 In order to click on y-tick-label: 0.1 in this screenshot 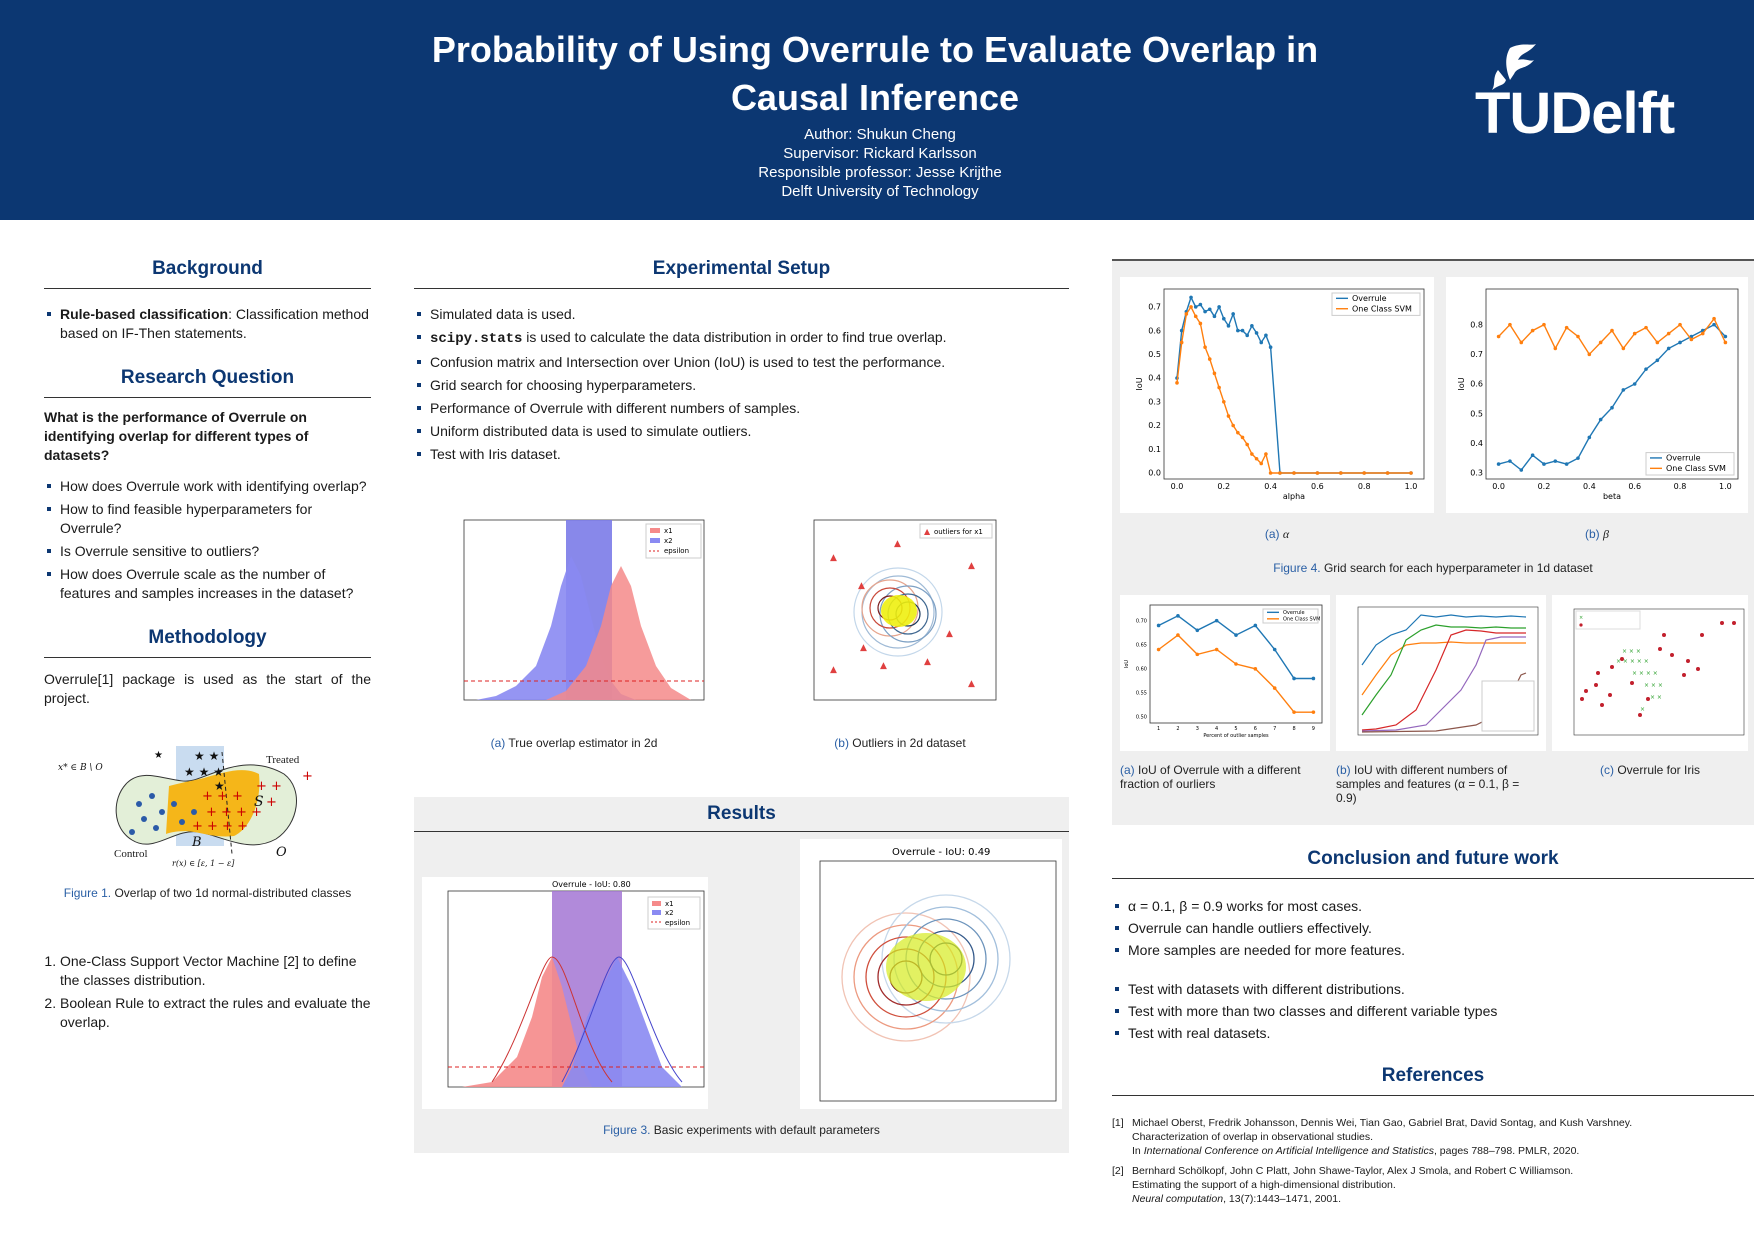, I will do `click(1154, 449)`.